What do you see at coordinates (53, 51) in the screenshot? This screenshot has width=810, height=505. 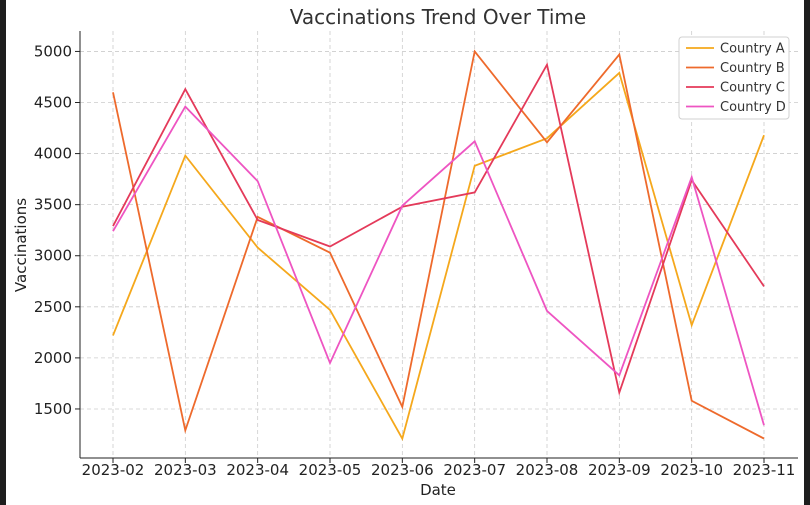 I see `y-tick-label: 5000` at bounding box center [53, 51].